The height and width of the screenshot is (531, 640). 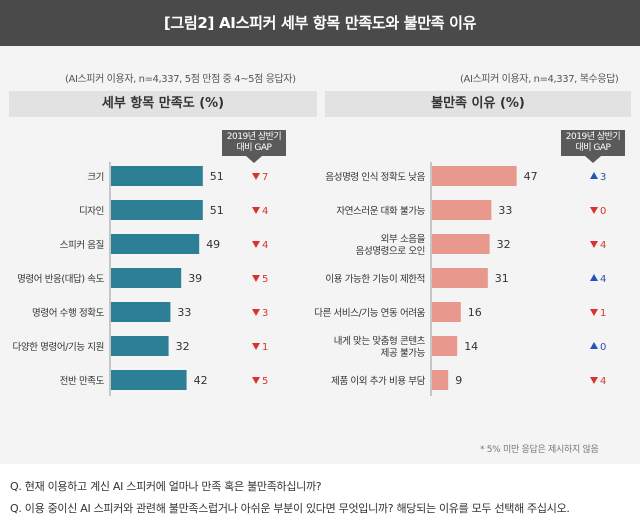 What do you see at coordinates (68, 313) in the screenshot?
I see `left-category-label: 명령어 수행 정확도` at bounding box center [68, 313].